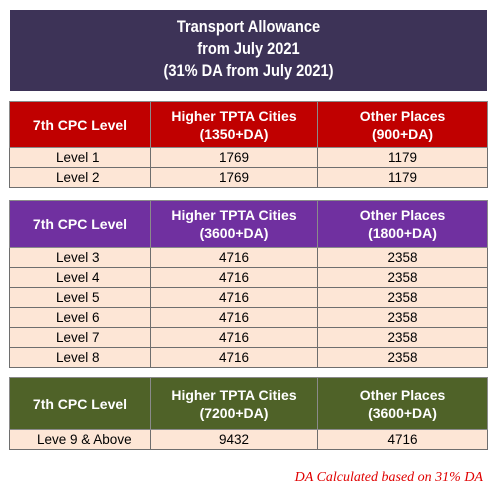  What do you see at coordinates (80, 277) in the screenshot?
I see `cell-level: Level 4` at bounding box center [80, 277].